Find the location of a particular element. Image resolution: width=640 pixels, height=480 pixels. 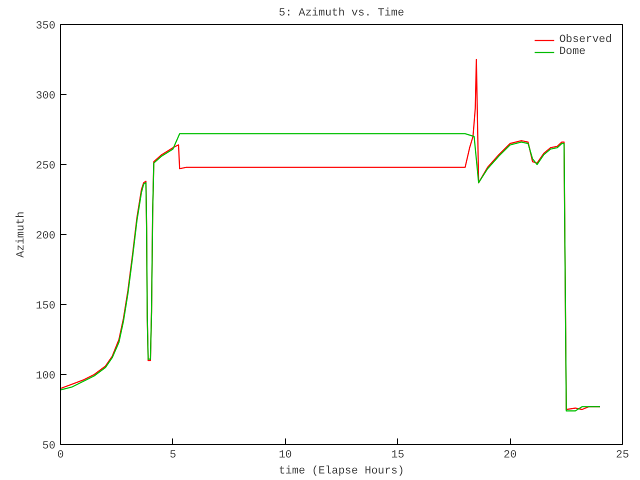

x-tick-label: 15 is located at coordinates (397, 456).